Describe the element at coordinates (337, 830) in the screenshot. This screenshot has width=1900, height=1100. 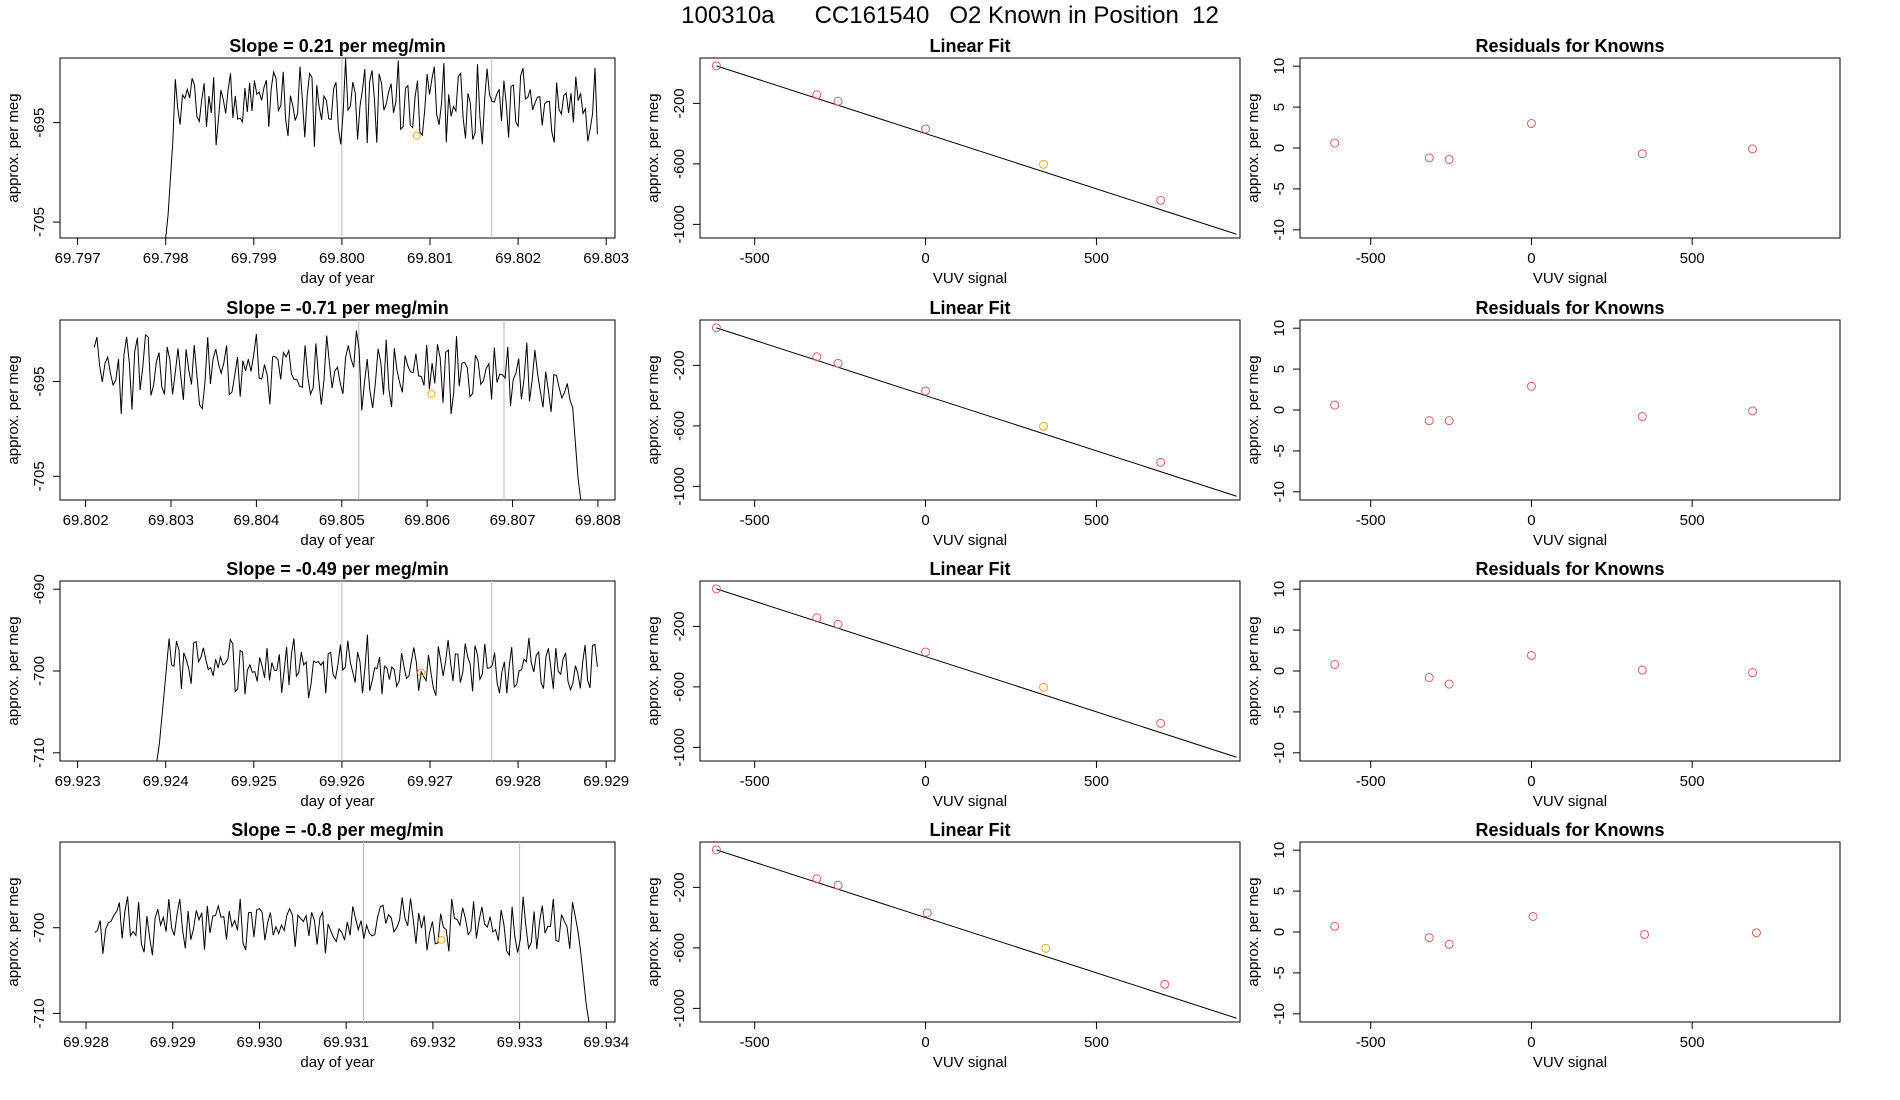
I see `plot-title: Slope = -0.8 per meg/min` at that location.